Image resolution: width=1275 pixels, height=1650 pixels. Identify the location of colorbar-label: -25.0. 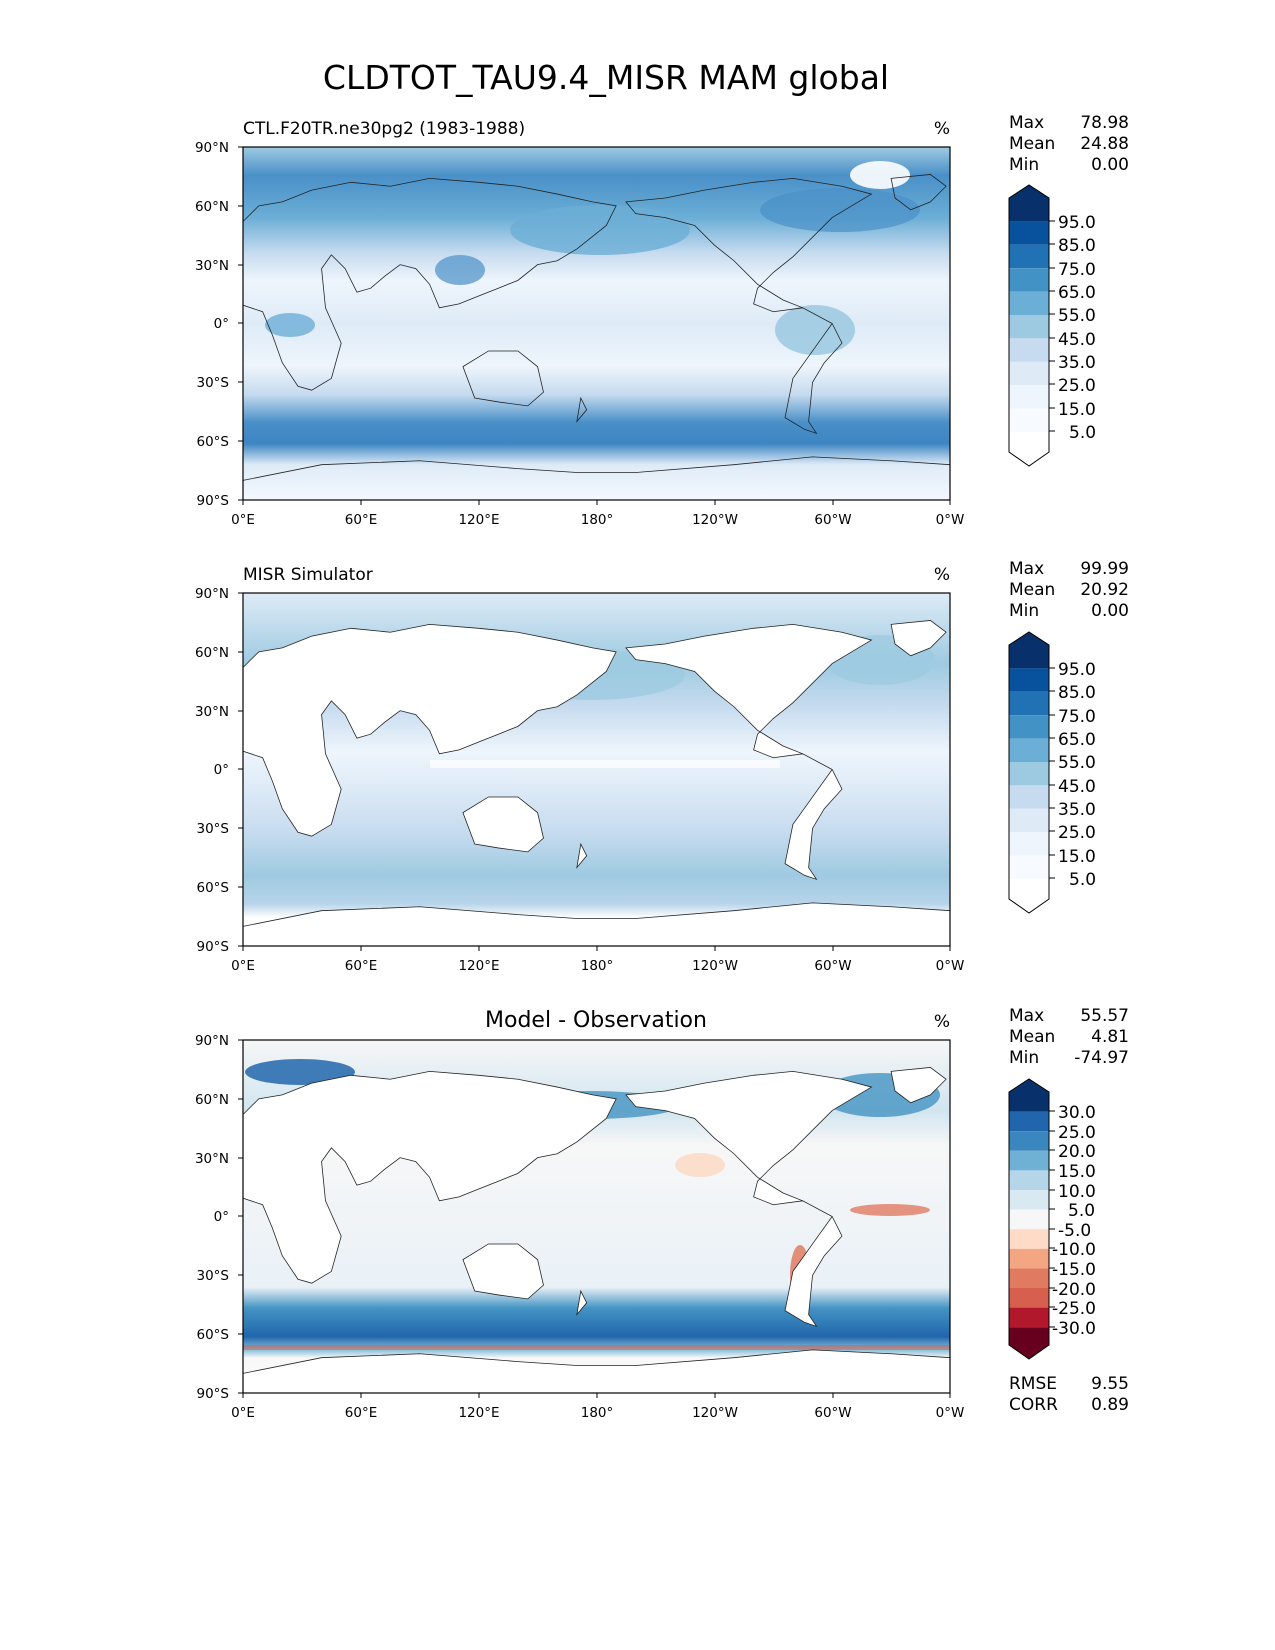
(1074, 1309).